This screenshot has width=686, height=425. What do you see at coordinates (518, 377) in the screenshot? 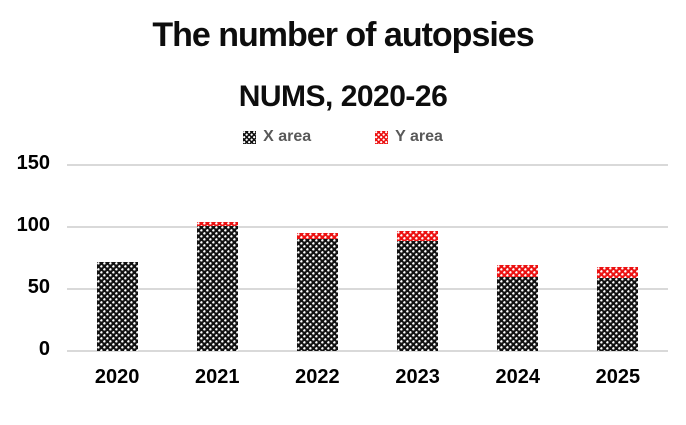
I see `x-tick-label-2024: 2024` at bounding box center [518, 377].